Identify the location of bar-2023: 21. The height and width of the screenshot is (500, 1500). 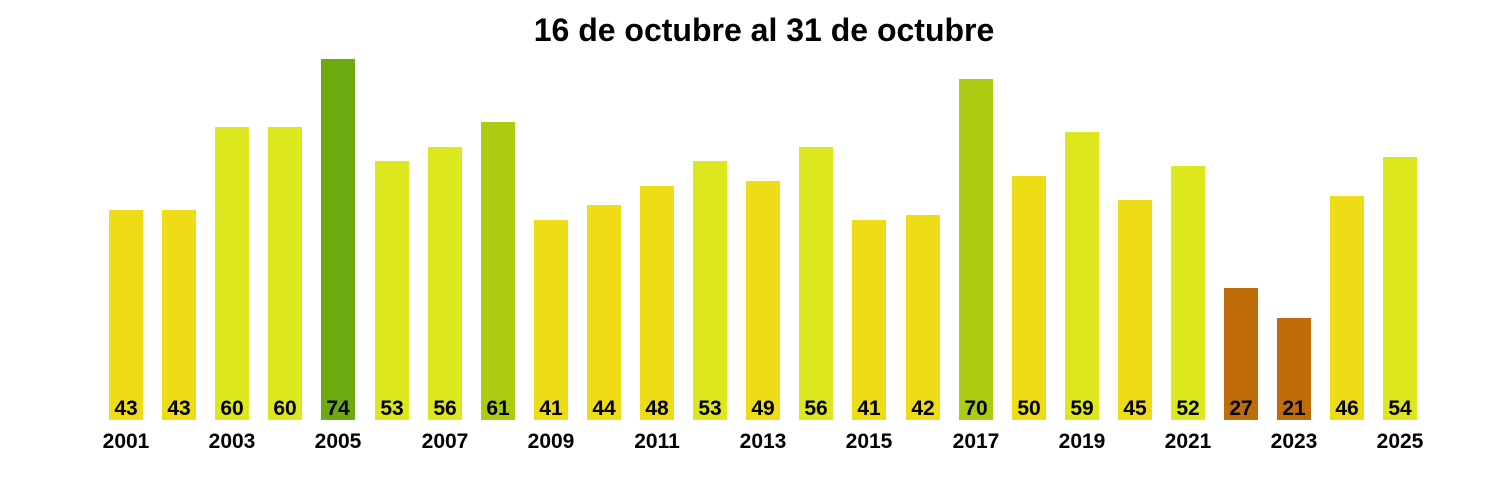
(1294, 369).